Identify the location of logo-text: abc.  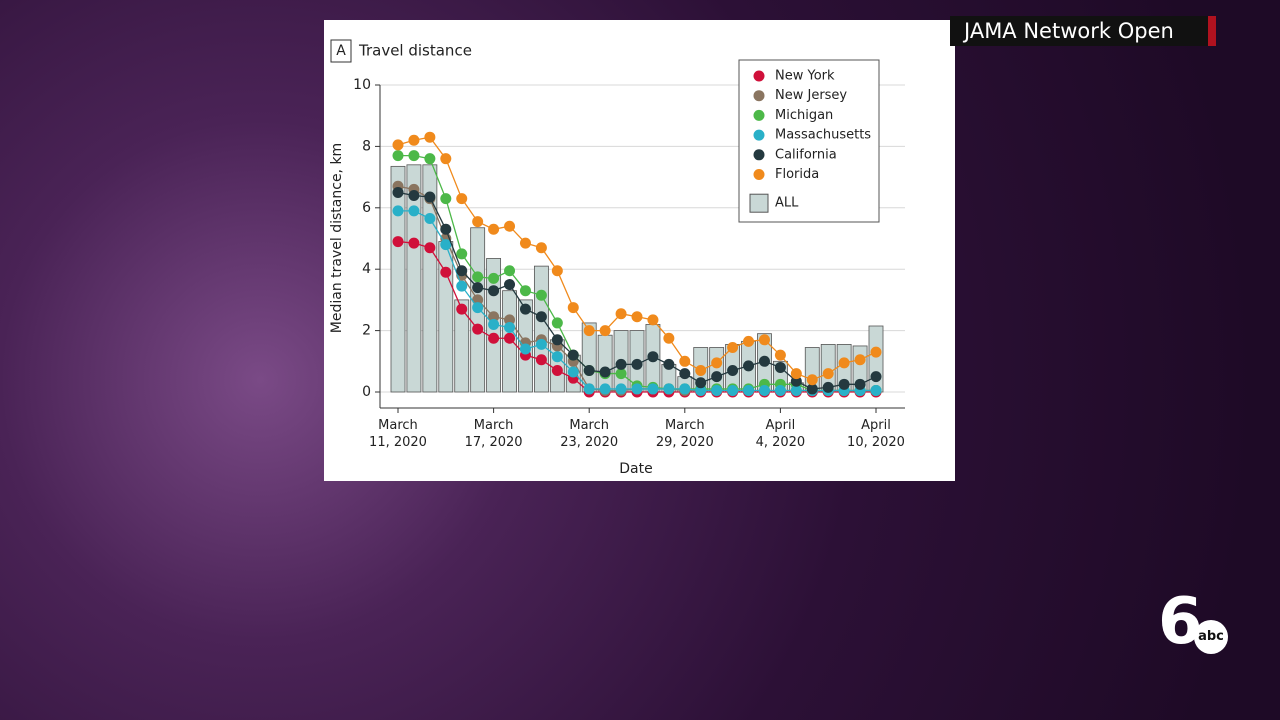
(1211, 637).